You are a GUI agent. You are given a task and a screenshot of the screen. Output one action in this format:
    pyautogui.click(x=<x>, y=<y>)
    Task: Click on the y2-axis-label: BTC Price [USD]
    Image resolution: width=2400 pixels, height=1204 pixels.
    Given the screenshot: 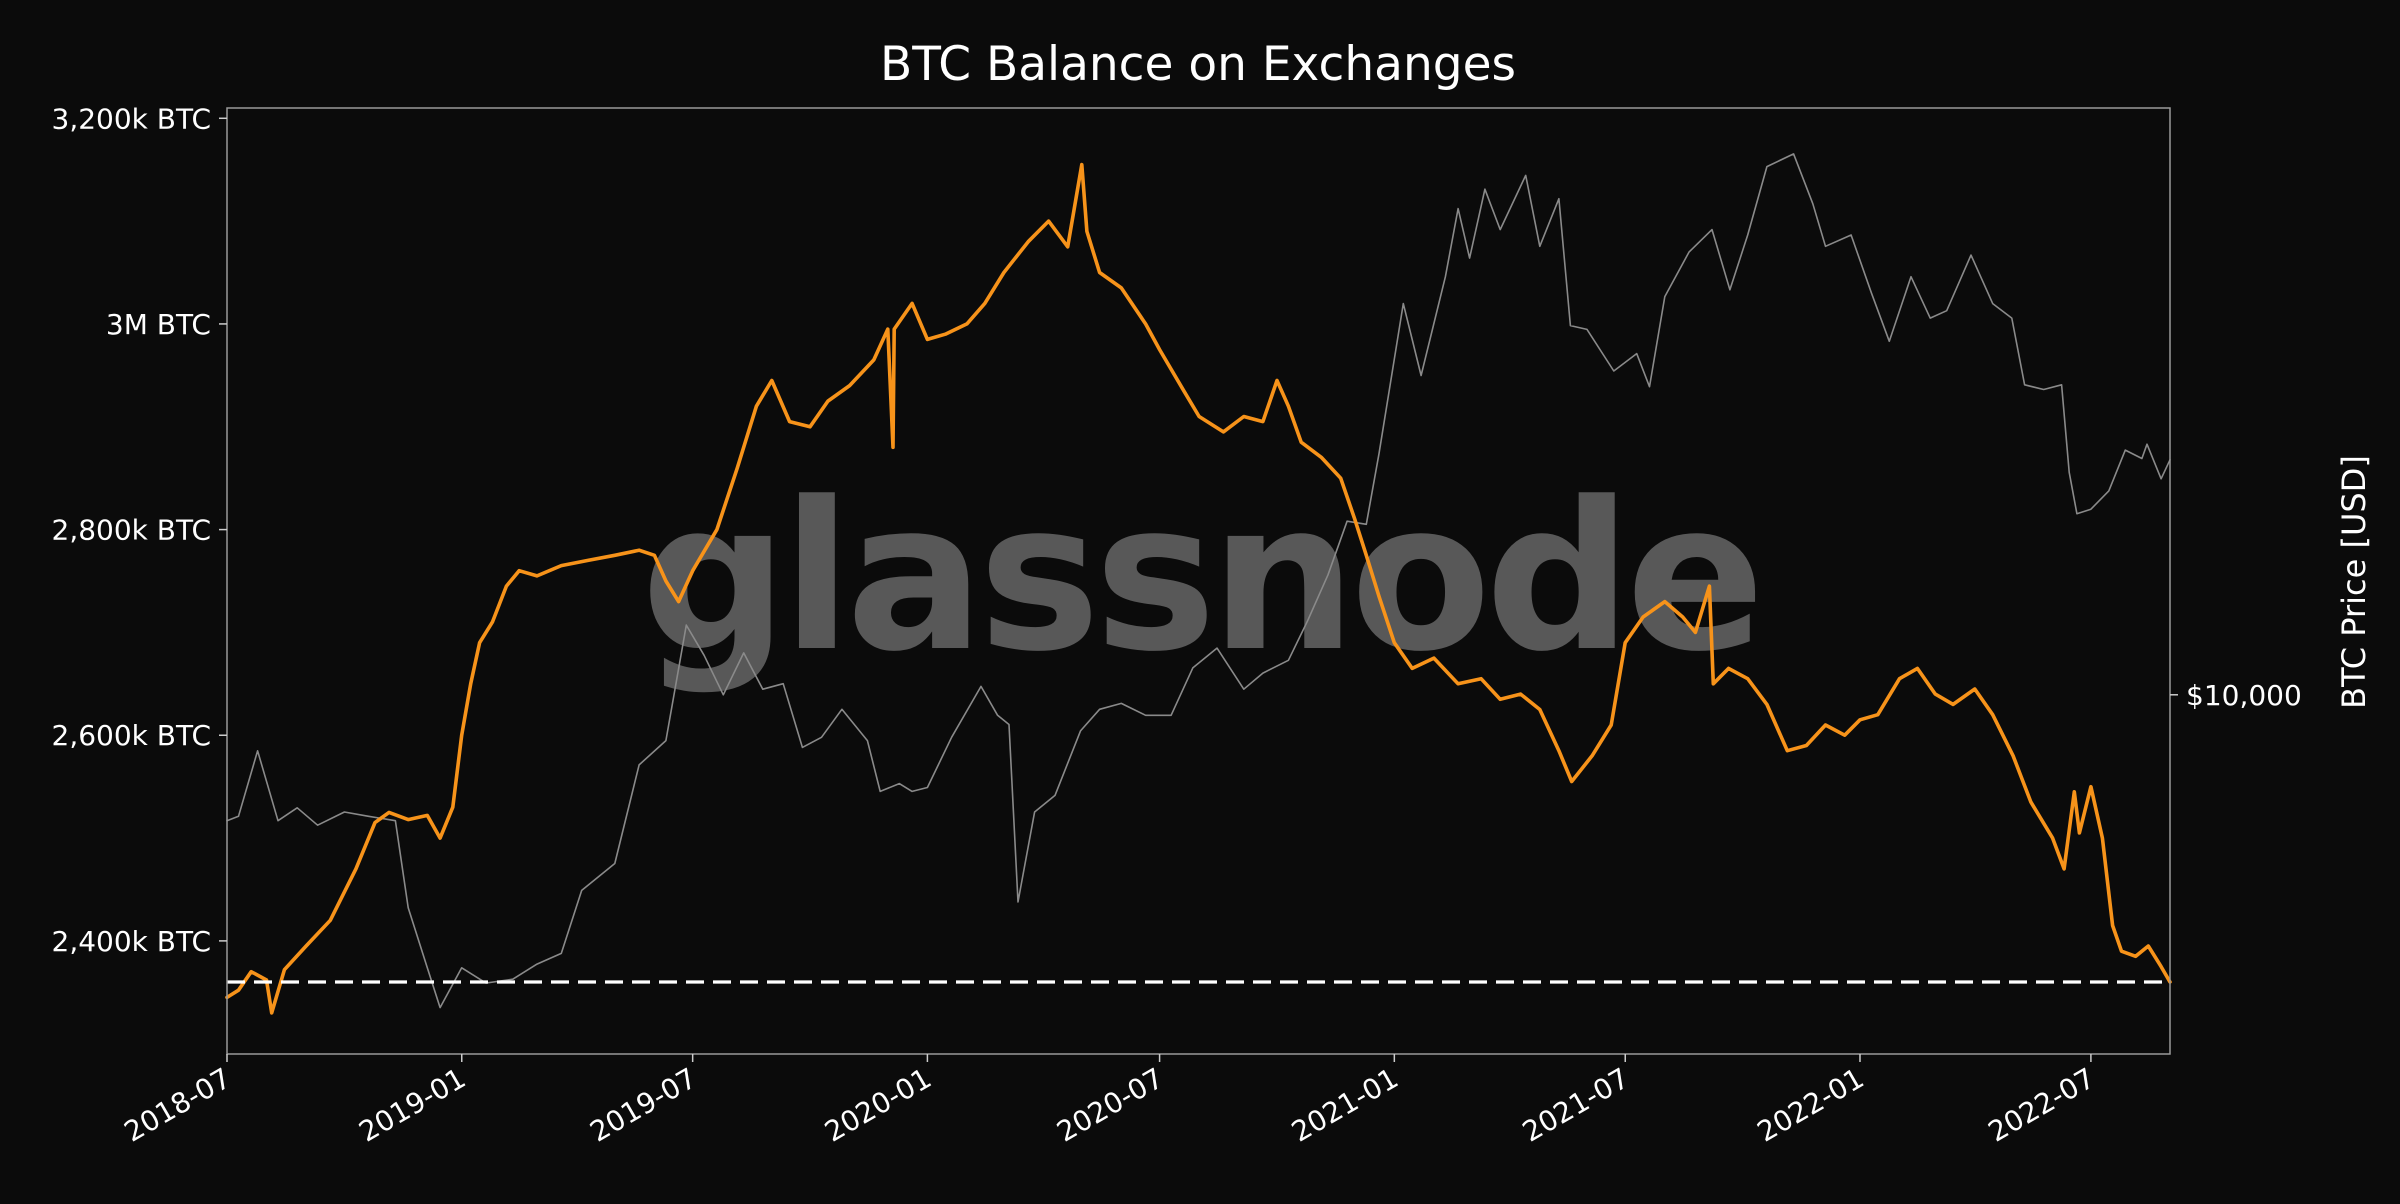 What is the action you would take?
    pyautogui.click(x=2354, y=582)
    